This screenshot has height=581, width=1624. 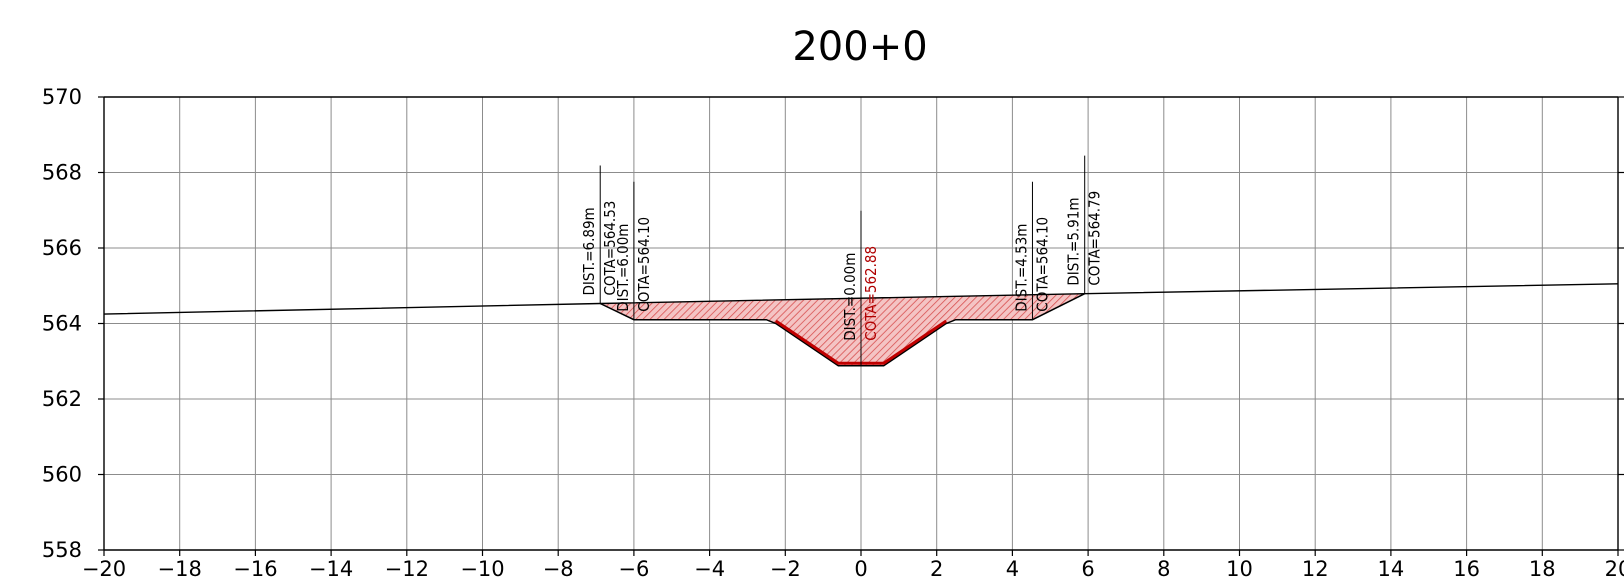 I want to click on x-tick-label: −12, so click(x=407, y=569).